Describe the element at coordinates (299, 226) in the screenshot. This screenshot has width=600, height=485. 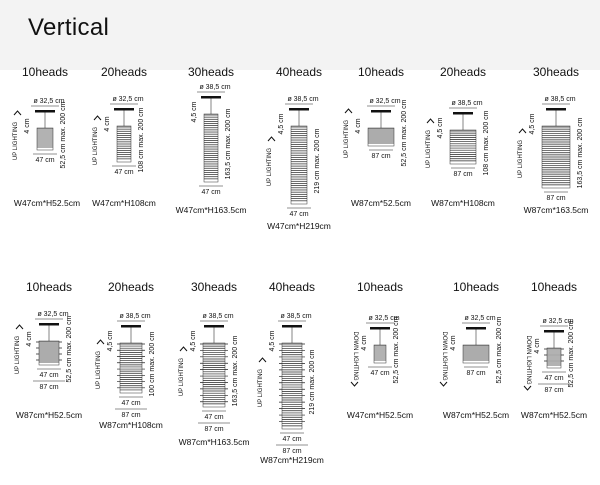
I see `dimension-caption: W47cm*H219cm` at that location.